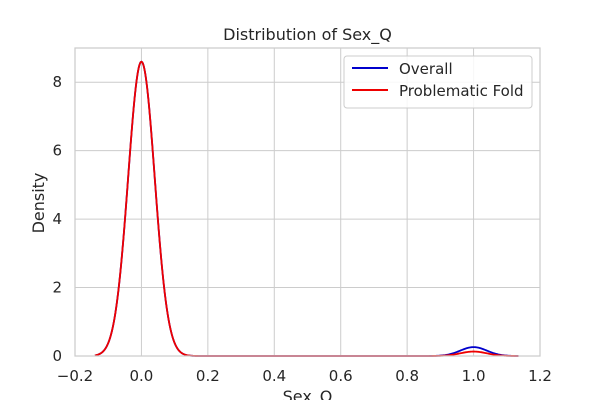  Describe the element at coordinates (461, 91) in the screenshot. I see `legend-label-problematic-fold: Problematic Fold` at that location.